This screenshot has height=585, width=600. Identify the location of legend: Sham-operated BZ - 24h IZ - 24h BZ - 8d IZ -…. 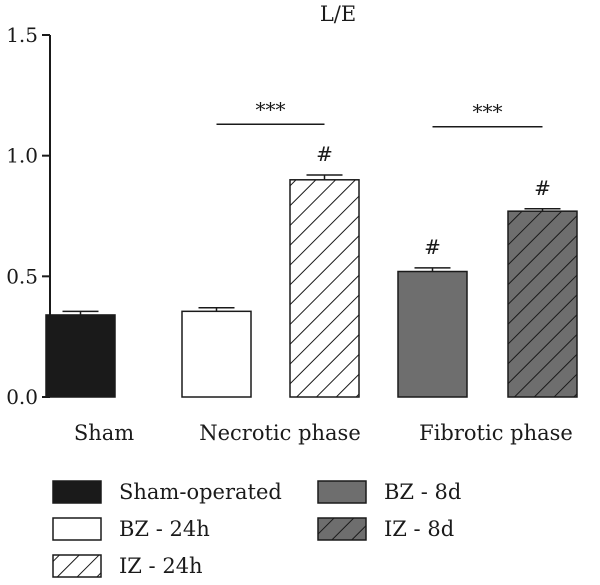
(256, 529).